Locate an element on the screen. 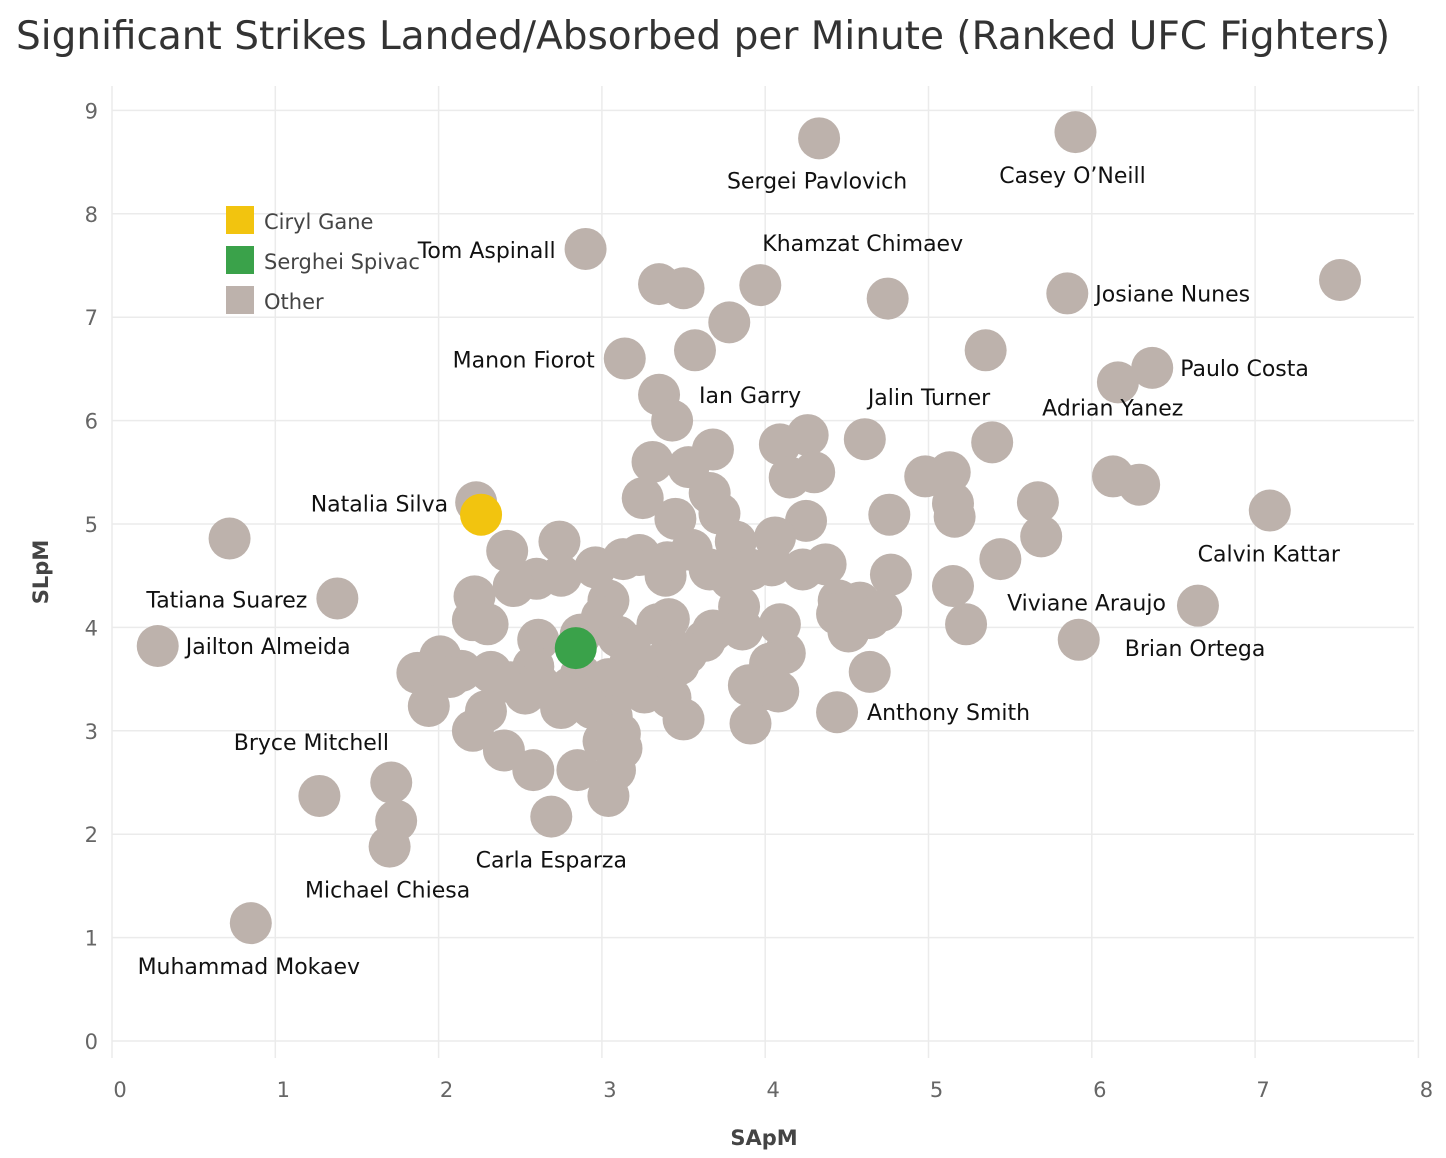 This screenshot has width=1446, height=1158. x-tick-label: 8 is located at coordinates (1426, 1090).